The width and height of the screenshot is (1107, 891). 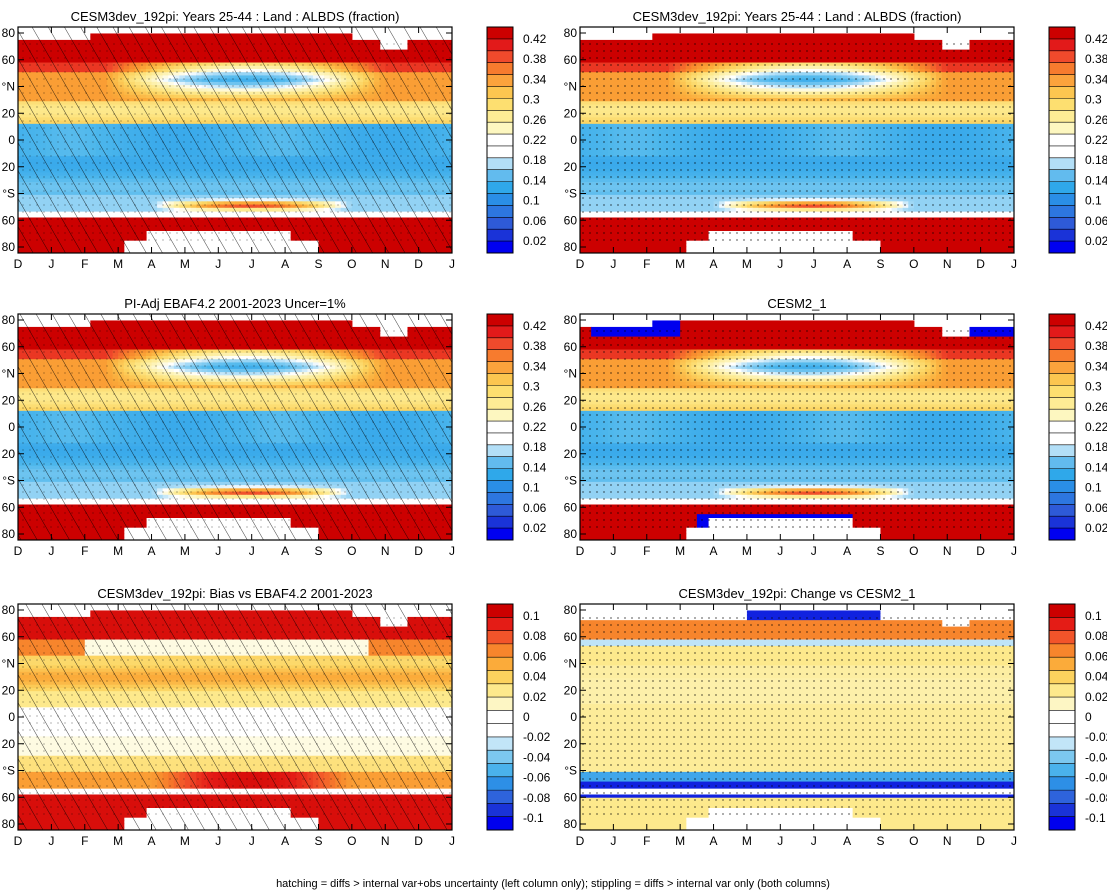 What do you see at coordinates (9, 347) in the screenshot?
I see `y-tick-label: 60` at bounding box center [9, 347].